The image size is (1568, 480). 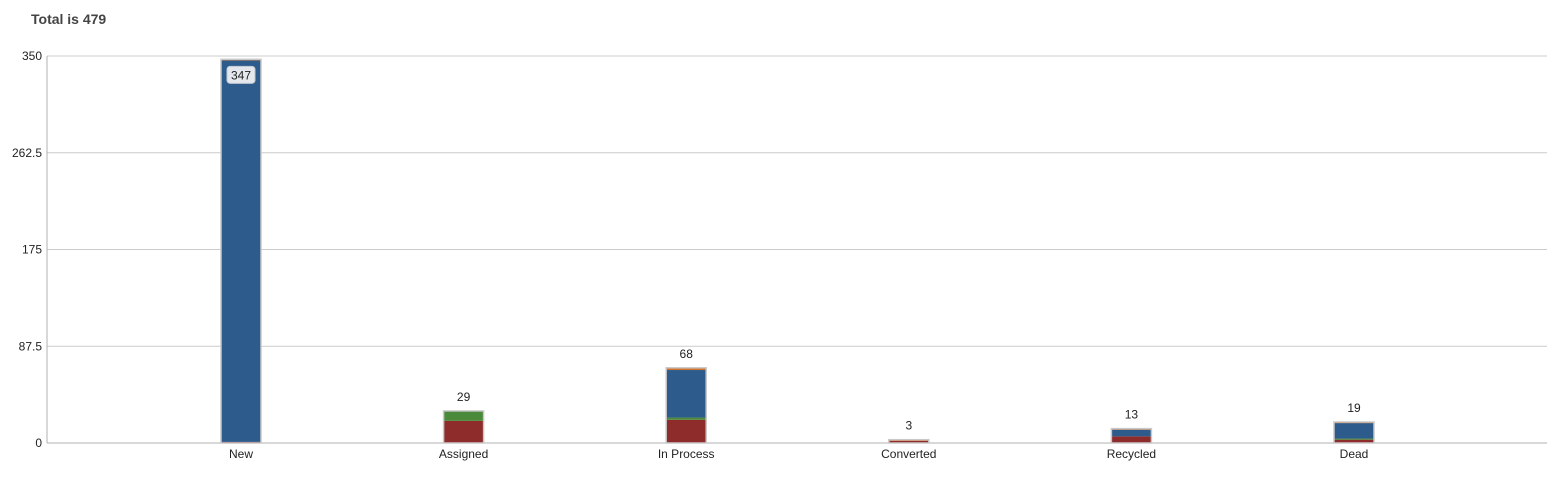 I want to click on x-tick-label: Recycled, so click(x=1131, y=454).